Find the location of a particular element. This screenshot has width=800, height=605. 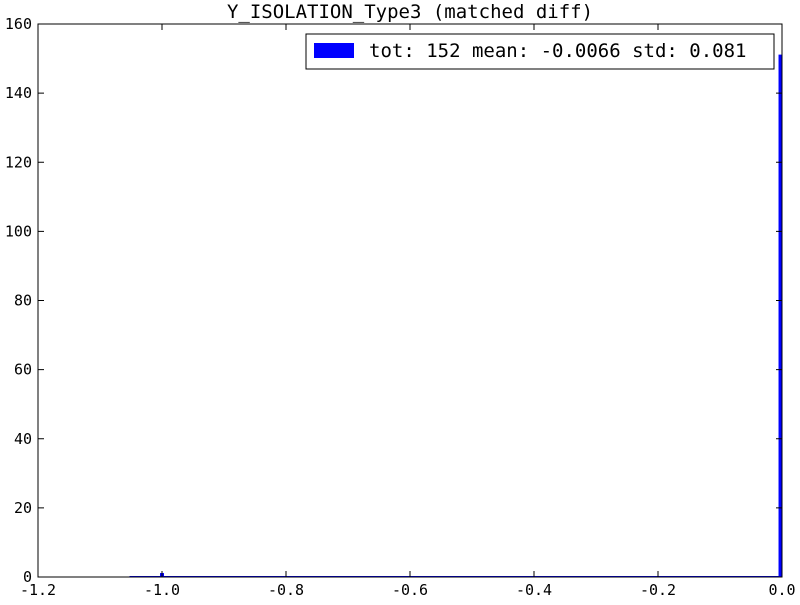

y-tick-label: 100 is located at coordinates (18, 231).